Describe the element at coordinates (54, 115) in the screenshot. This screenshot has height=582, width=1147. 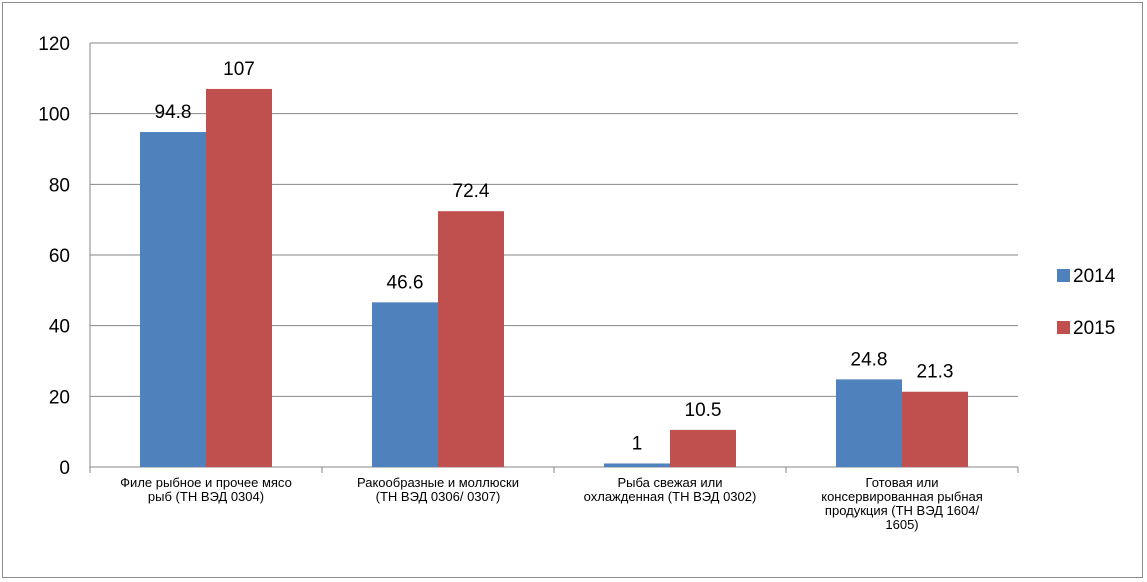
I see `y-tick-label: 100` at that location.